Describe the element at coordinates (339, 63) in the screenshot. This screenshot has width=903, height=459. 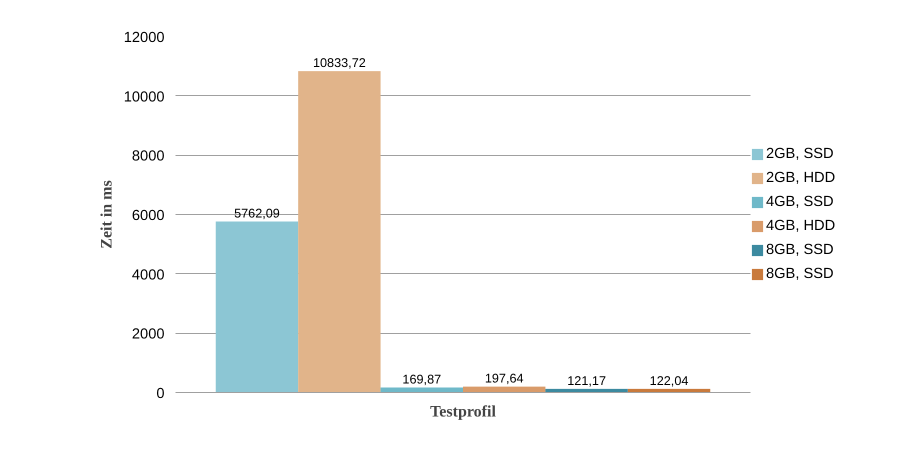
I see `data-label: 10833,72` at that location.